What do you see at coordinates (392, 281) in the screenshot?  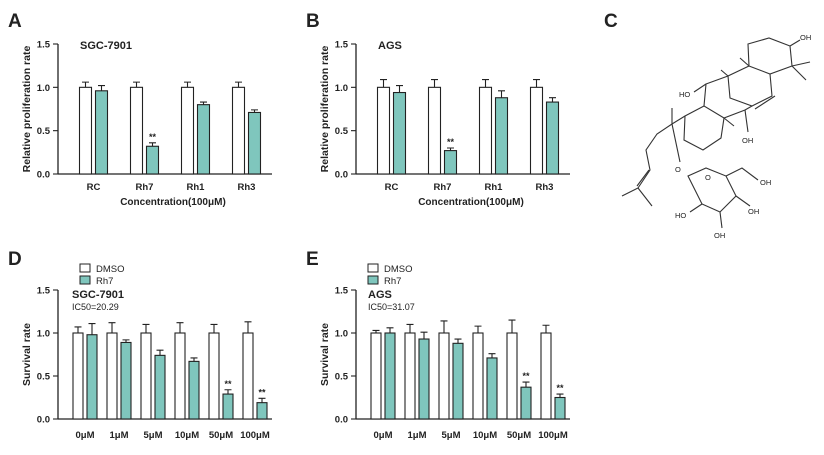 I see `legend-e-treated-label: Rh7` at bounding box center [392, 281].